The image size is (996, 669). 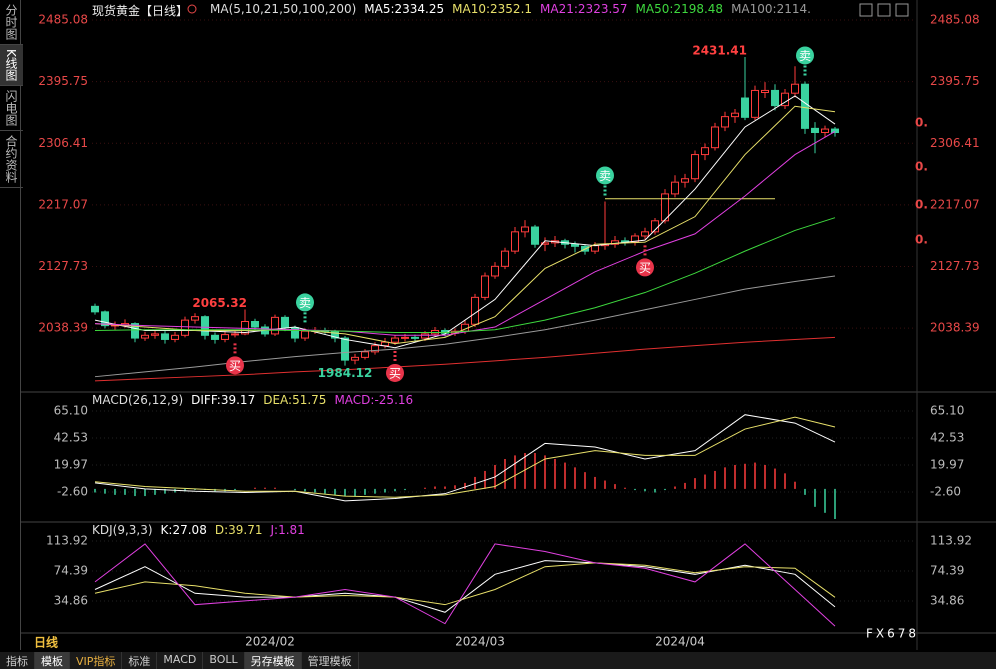 I want to click on y-tick-label-right: 2217.07, so click(x=955, y=204).